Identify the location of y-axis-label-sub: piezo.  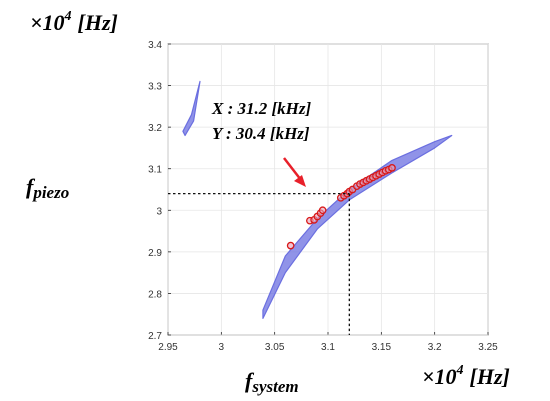
(50, 192).